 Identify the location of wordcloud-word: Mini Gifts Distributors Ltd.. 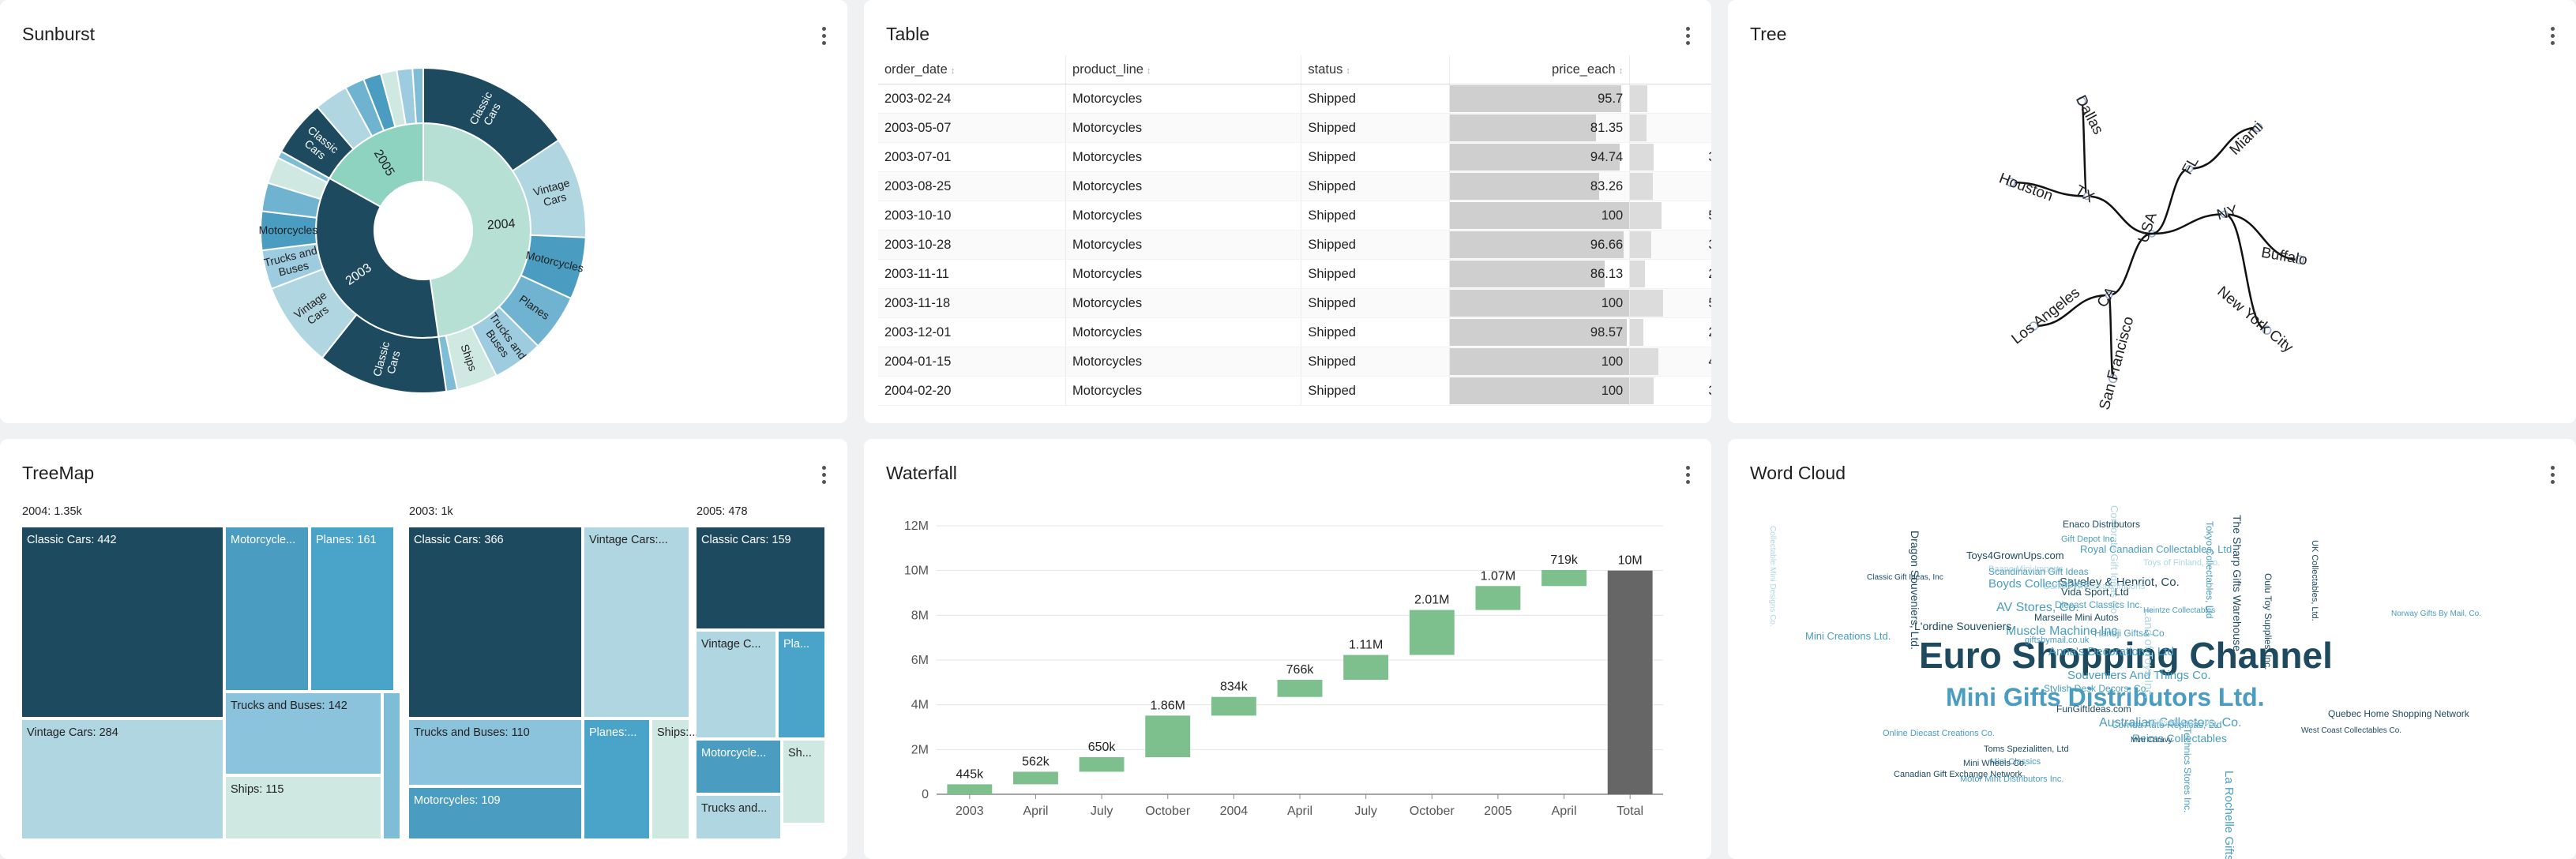
(2105, 697).